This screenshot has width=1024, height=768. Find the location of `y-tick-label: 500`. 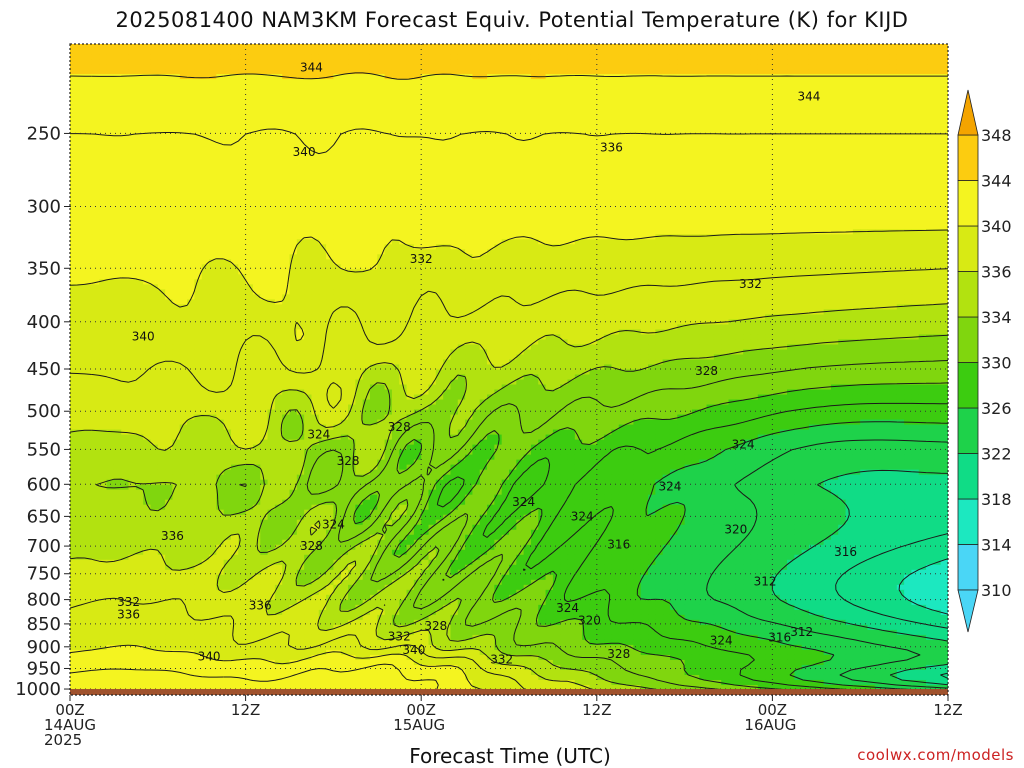

y-tick-label: 500 is located at coordinates (44, 411).